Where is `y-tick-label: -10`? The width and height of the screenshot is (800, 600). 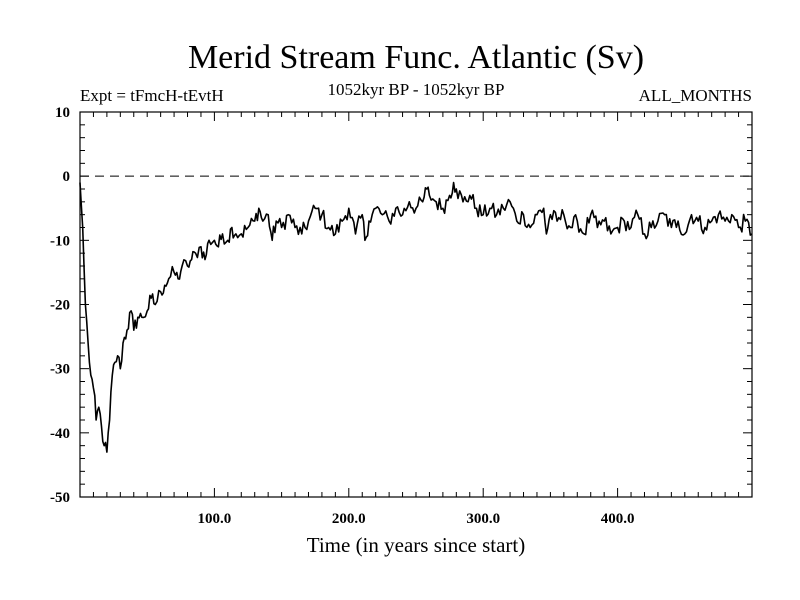
y-tick-label: -10 is located at coordinates (60, 241).